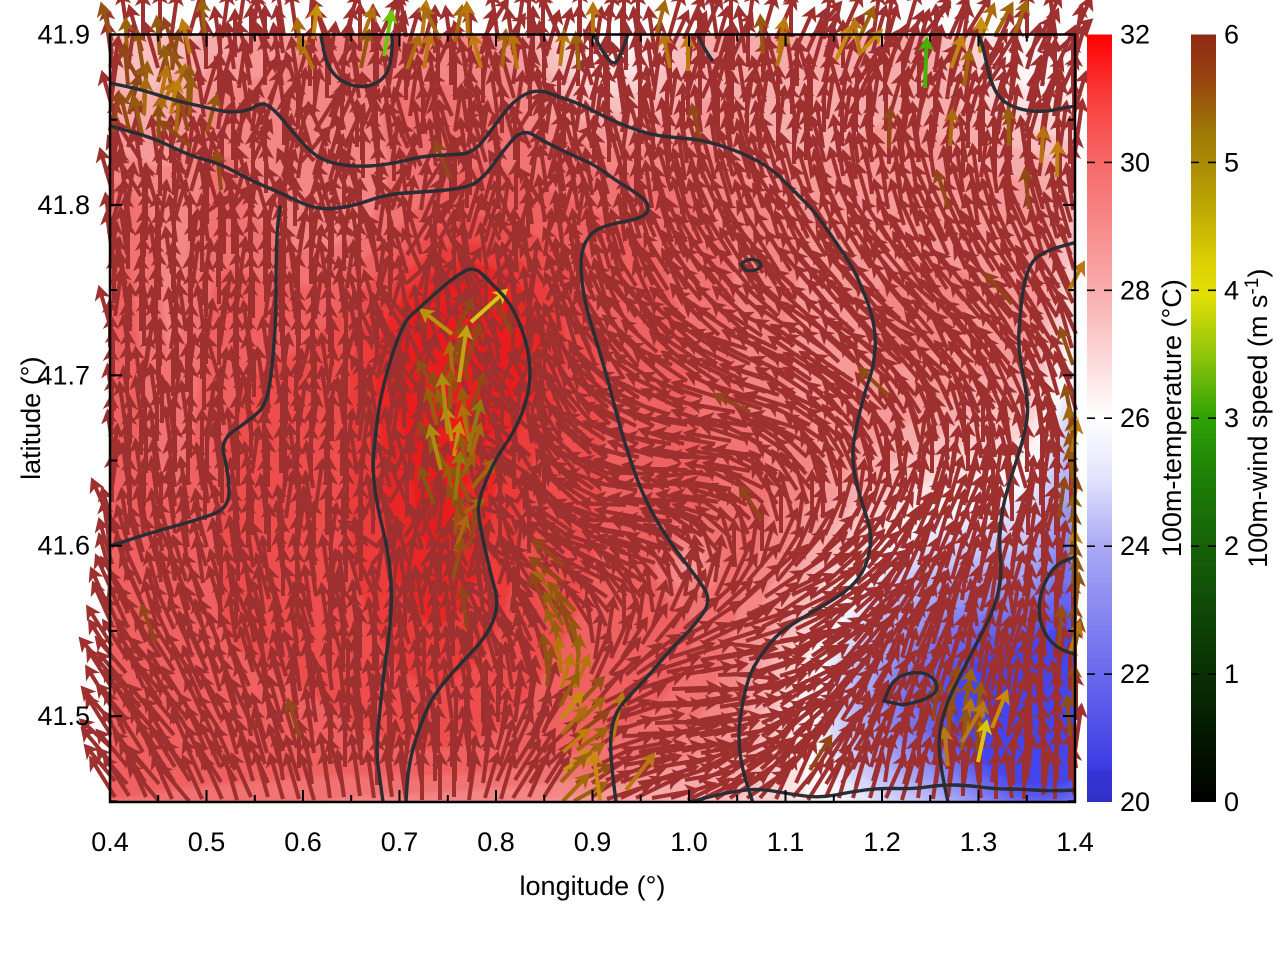 This screenshot has height=965, width=1280. I want to click on svg-text: 22, so click(1135, 674).